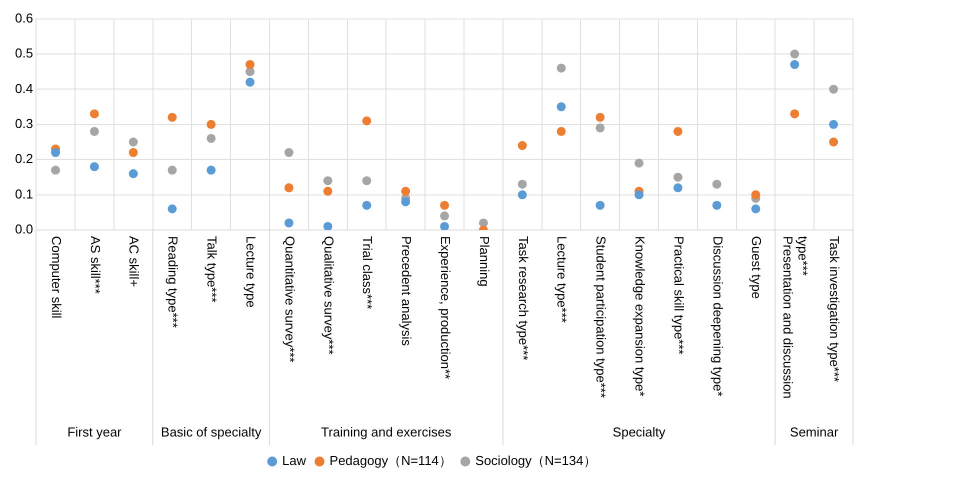 The width and height of the screenshot is (973, 481). Describe the element at coordinates (718, 316) in the screenshot. I see `x-tick-label: Discussion deepening type*` at that location.